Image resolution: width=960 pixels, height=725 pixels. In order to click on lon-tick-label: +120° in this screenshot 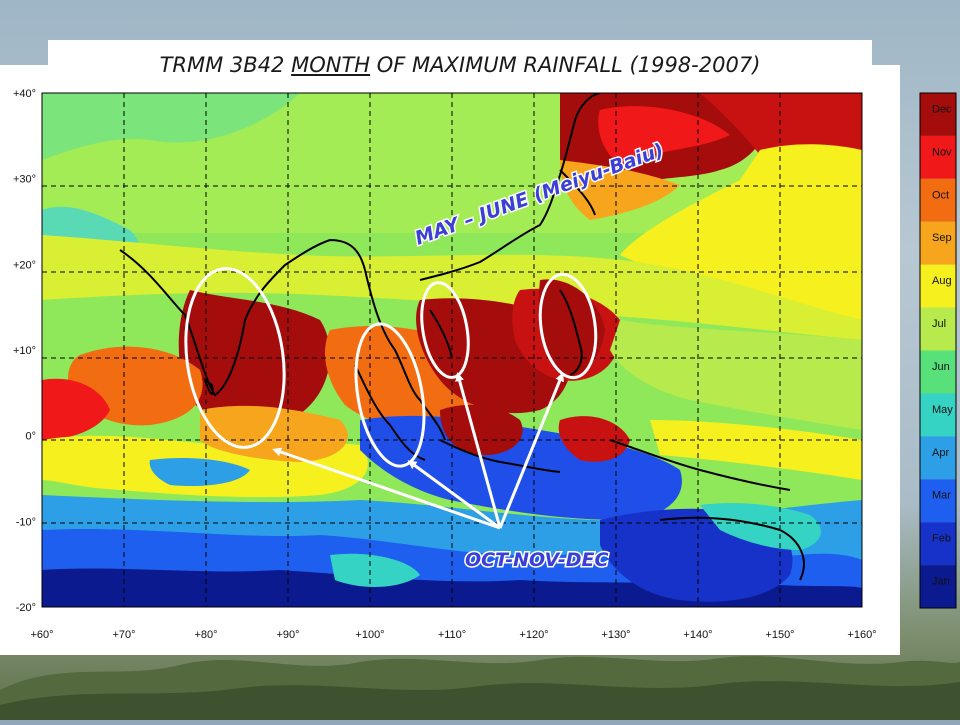, I will do `click(533, 635)`.